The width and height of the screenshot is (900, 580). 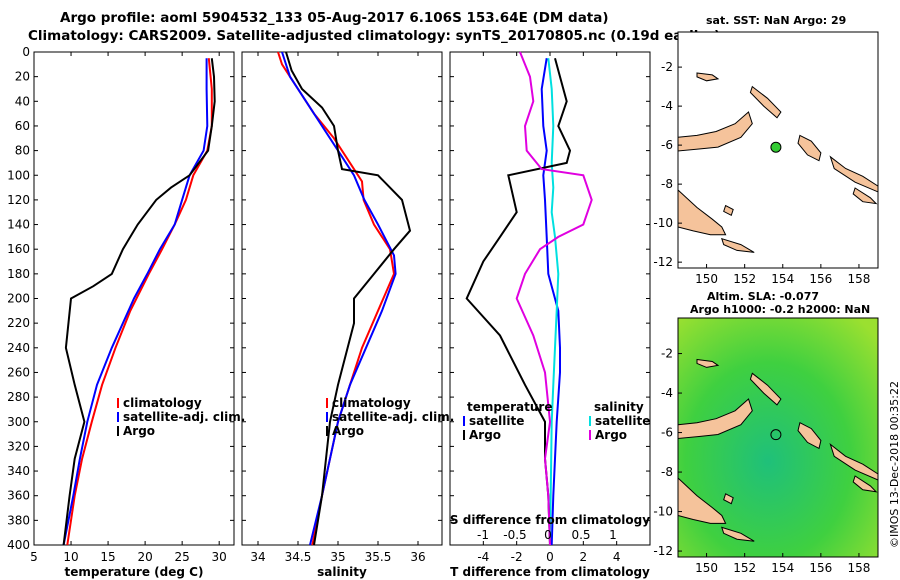 What do you see at coordinates (611, 435) in the screenshot?
I see `diff-legend-right-label: Argo` at bounding box center [611, 435].